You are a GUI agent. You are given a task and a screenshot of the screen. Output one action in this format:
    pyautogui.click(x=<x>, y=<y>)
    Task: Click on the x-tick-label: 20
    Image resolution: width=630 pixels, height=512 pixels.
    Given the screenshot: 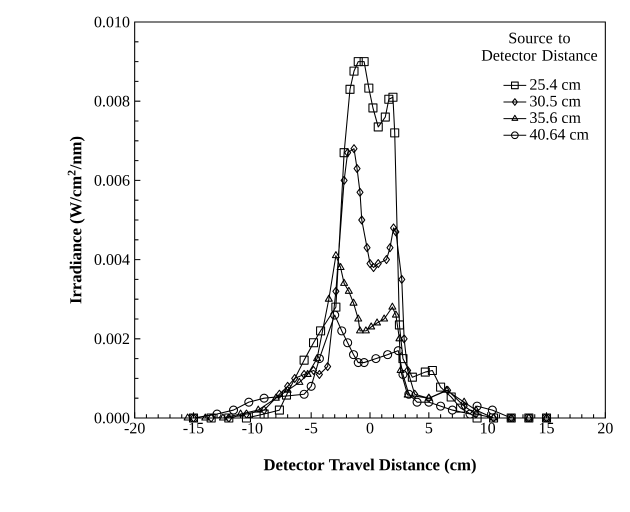 What is the action you would take?
    pyautogui.click(x=605, y=428)
    